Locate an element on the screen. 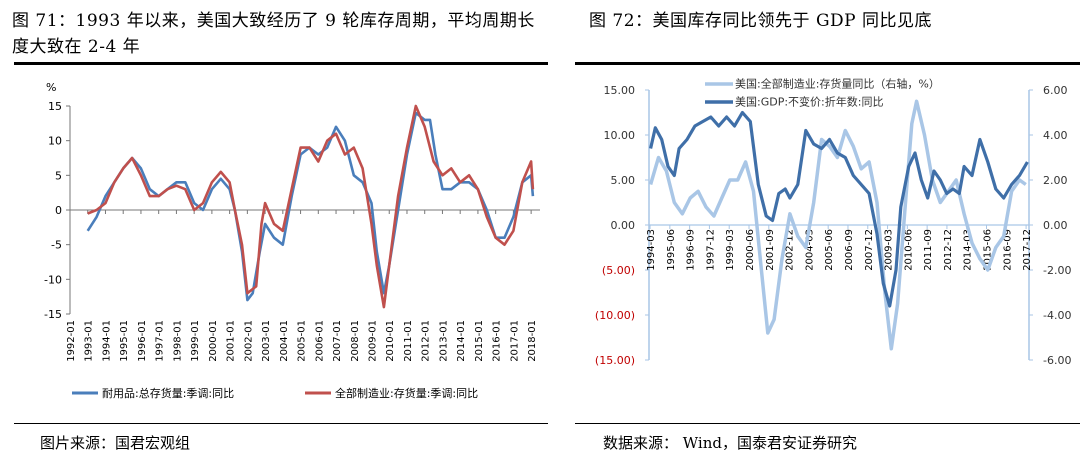 This screenshot has width=1080, height=460. x-tick-label: 2014-03 is located at coordinates (968, 250).